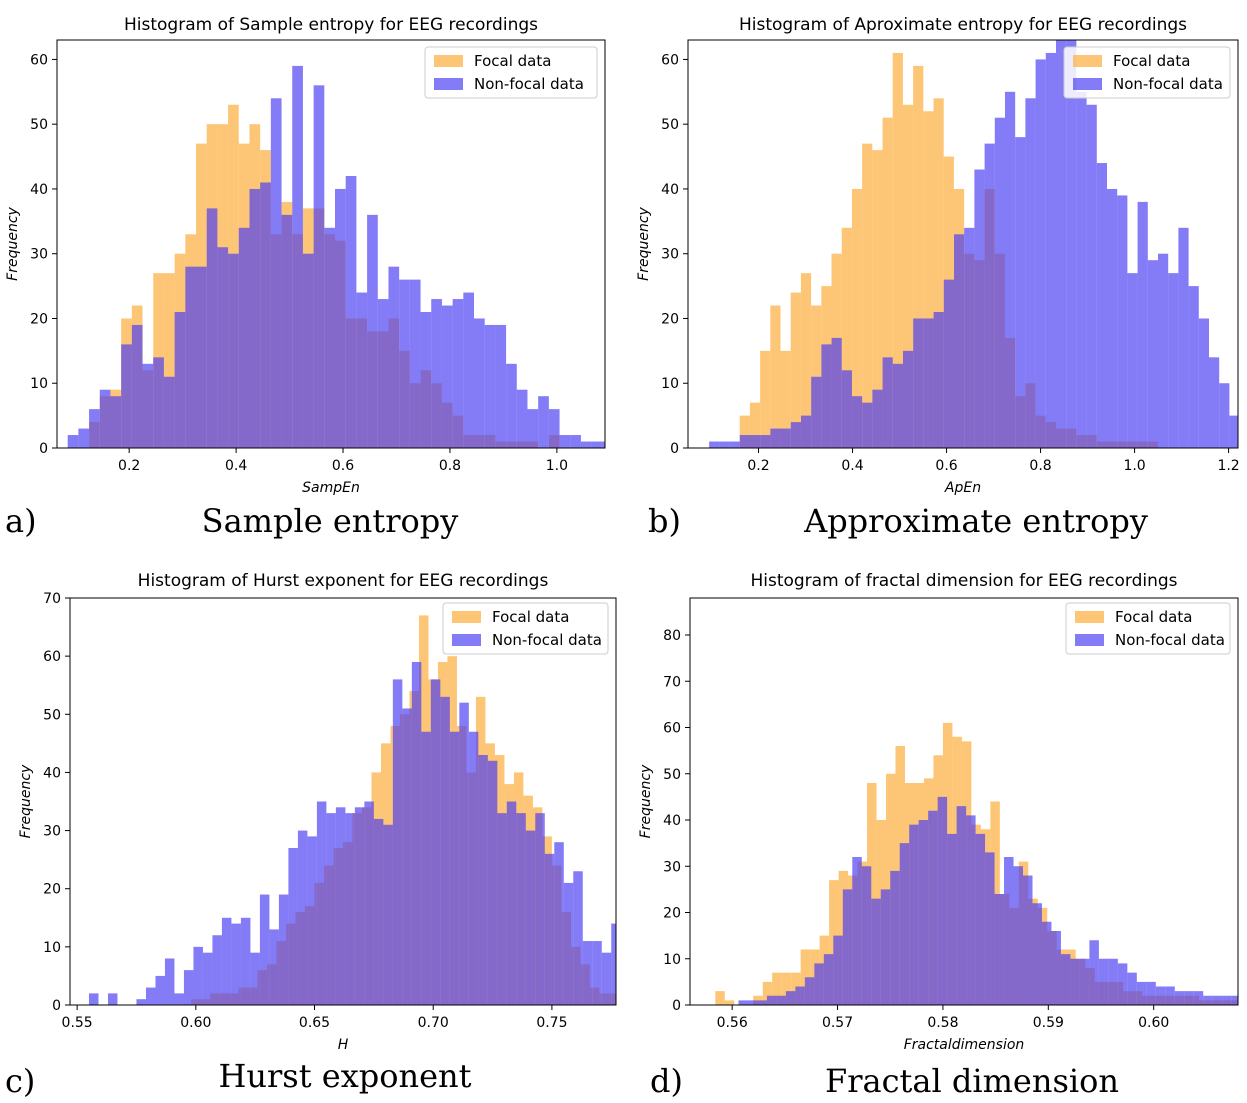  What do you see at coordinates (646, 801) in the screenshot?
I see `y-axis-label: Frequency` at bounding box center [646, 801].